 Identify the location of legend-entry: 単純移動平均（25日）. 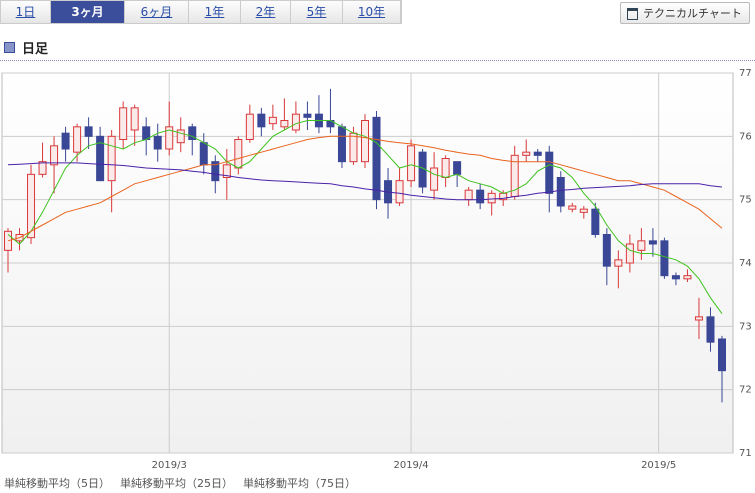
(176, 483).